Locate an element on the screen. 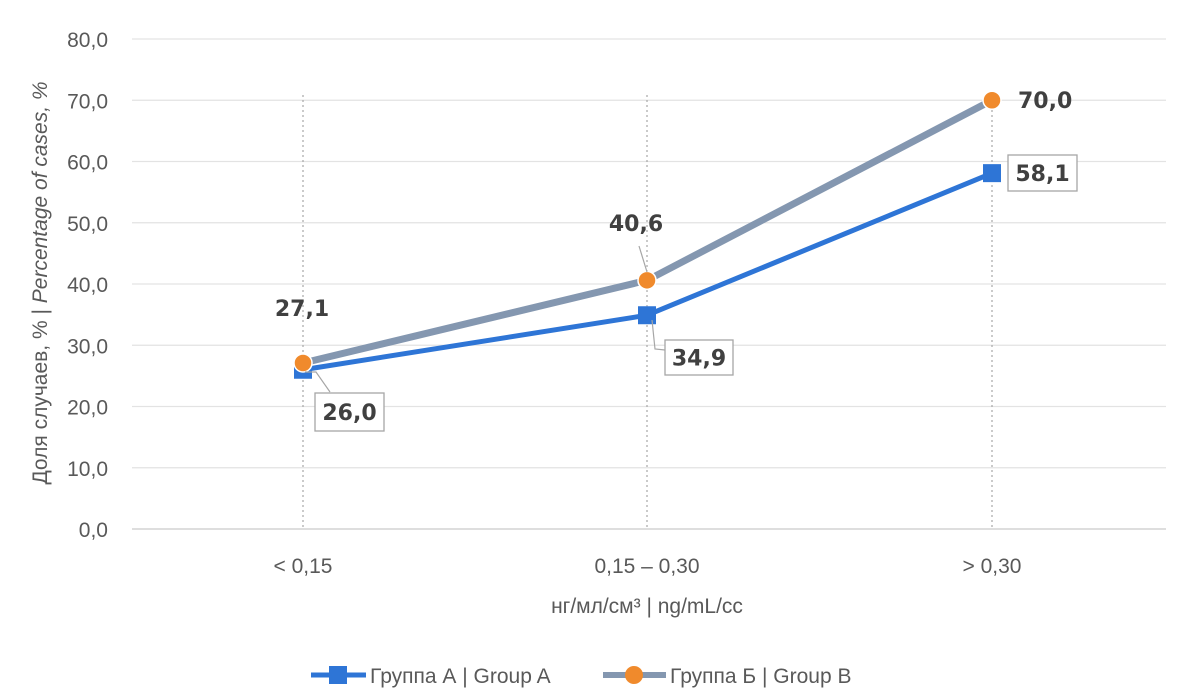 The image size is (1200, 697). x-tick-label: > 0,30 is located at coordinates (992, 566).